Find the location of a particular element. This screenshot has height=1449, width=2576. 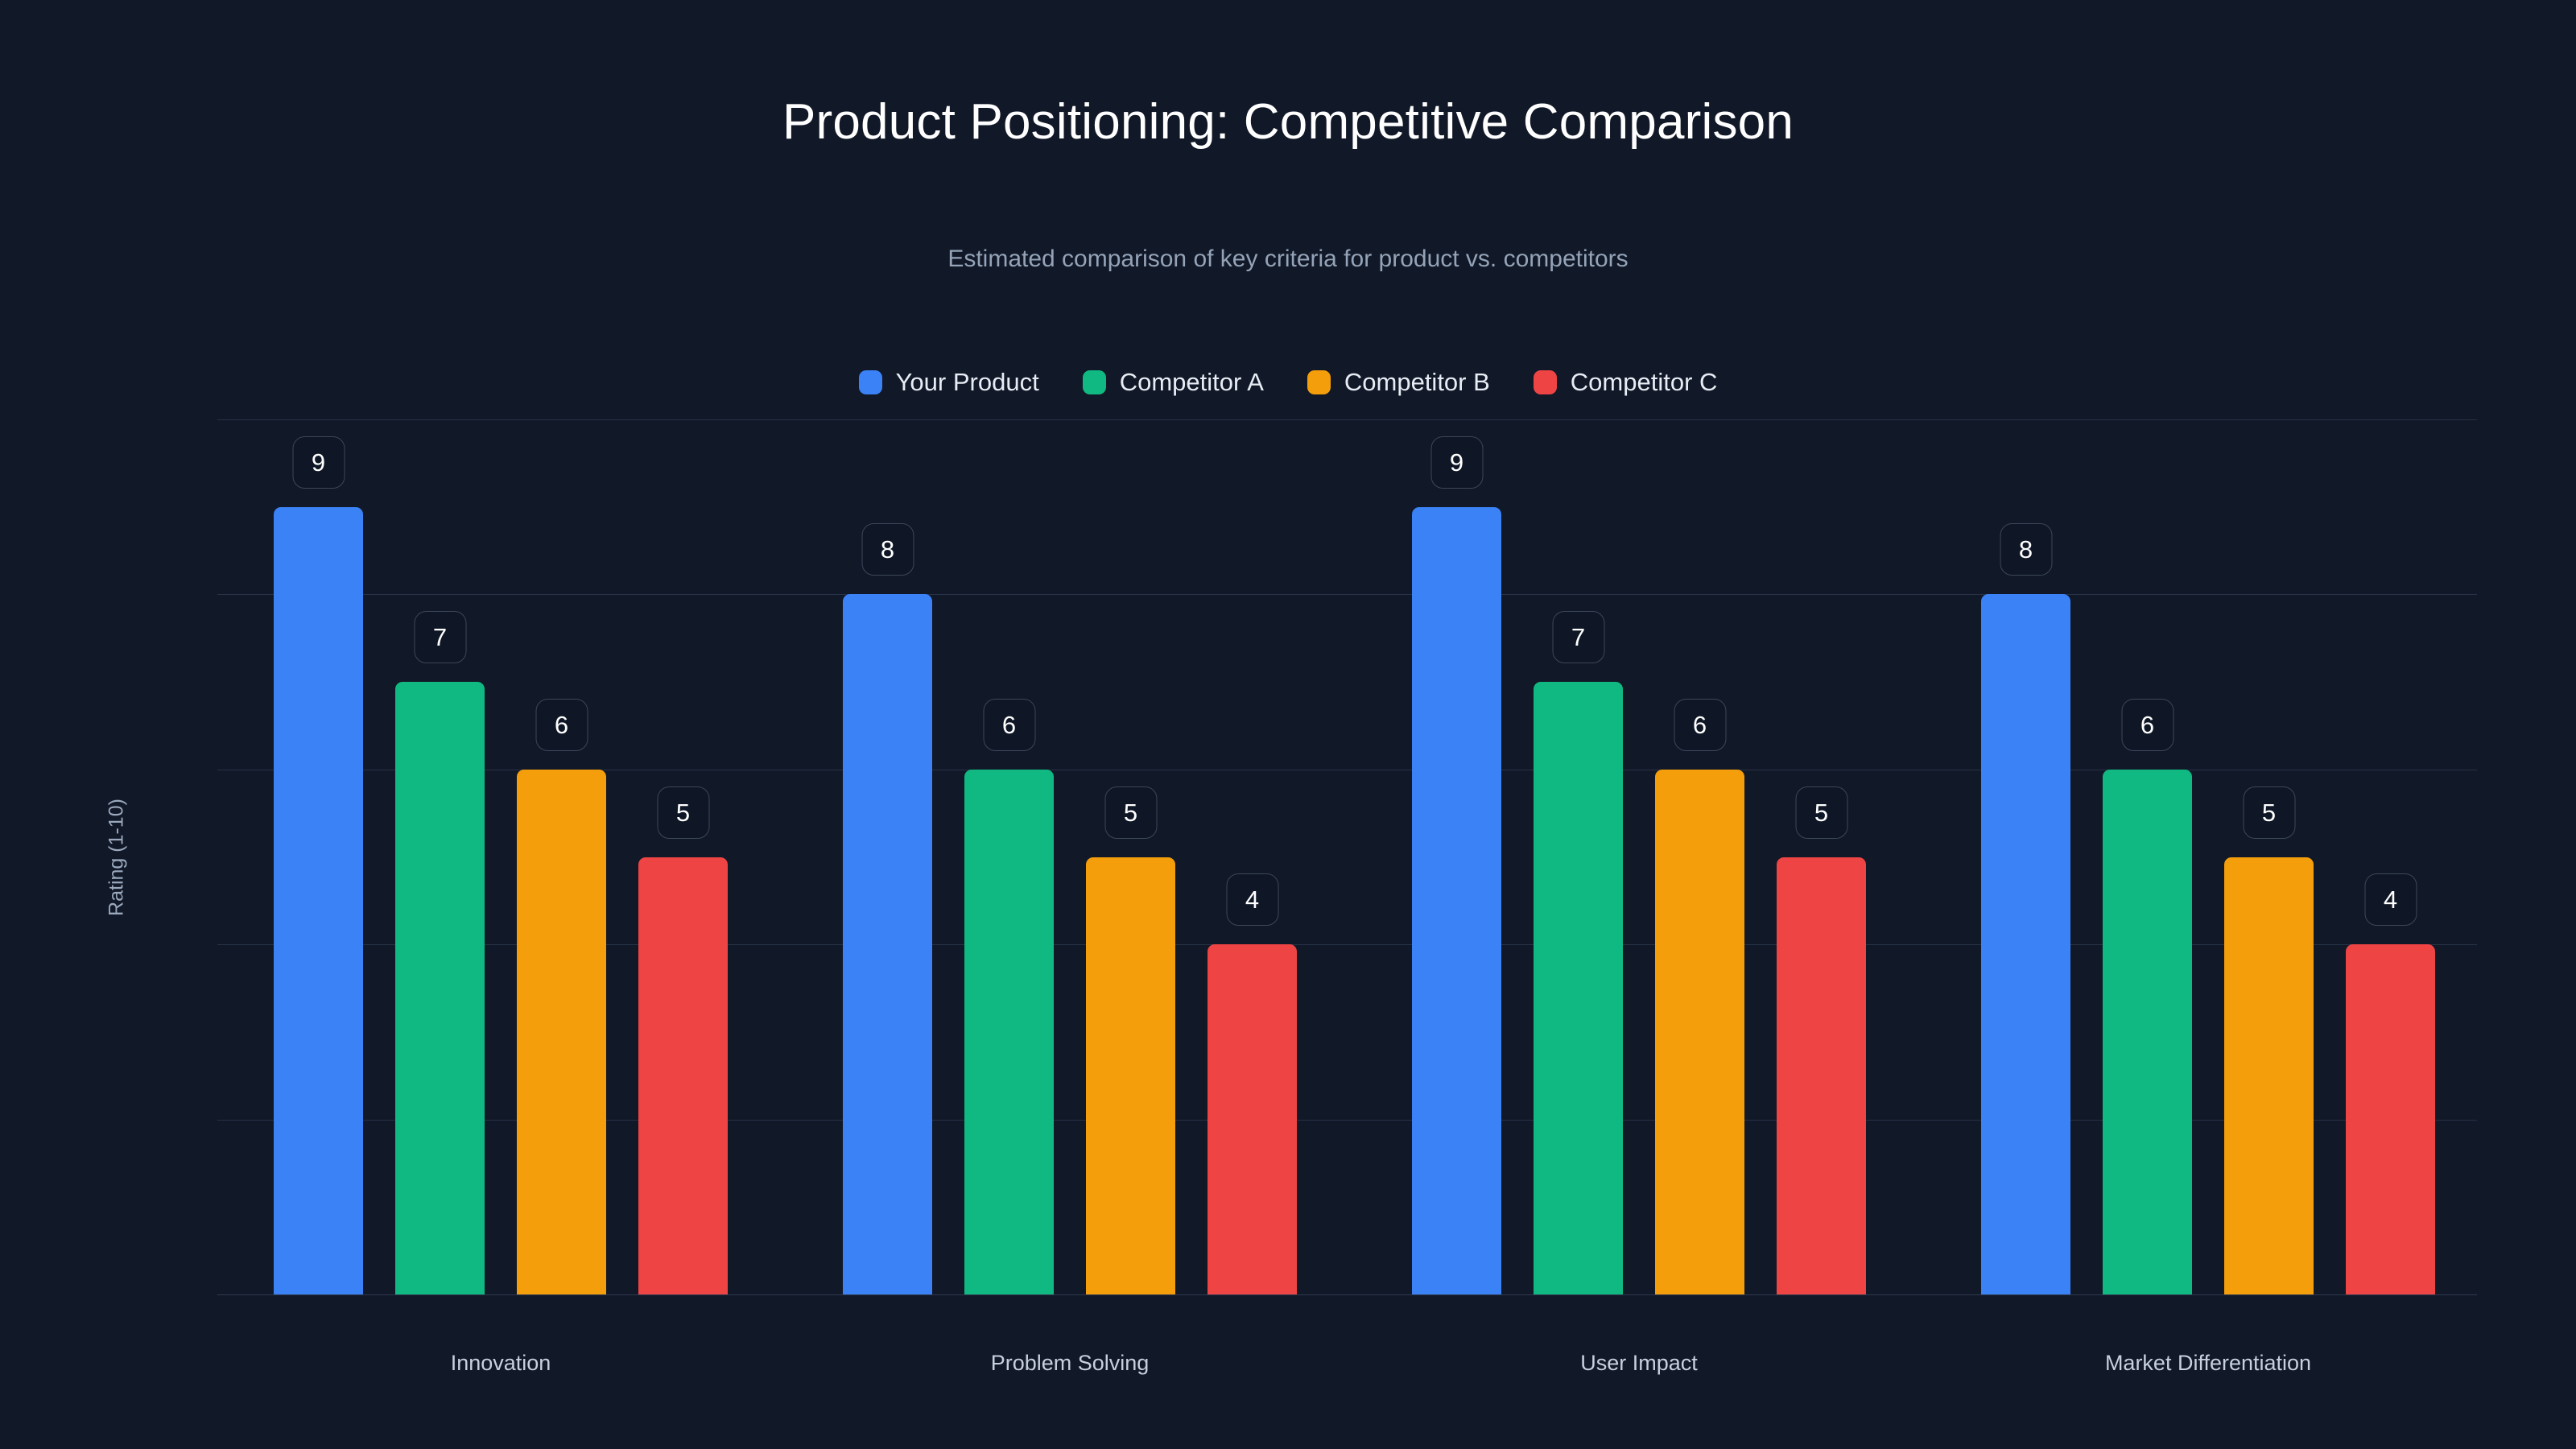

legend-item-label: Competitor A is located at coordinates (1191, 382).